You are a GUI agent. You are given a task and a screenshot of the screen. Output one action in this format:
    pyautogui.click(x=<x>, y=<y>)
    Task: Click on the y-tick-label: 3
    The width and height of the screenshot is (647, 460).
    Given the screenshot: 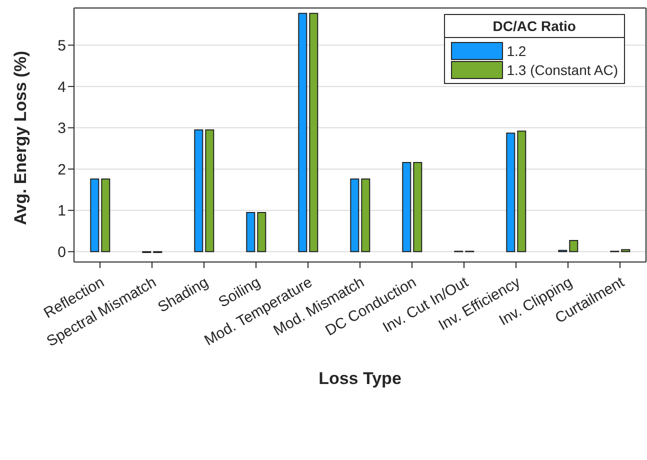 What is the action you would take?
    pyautogui.click(x=62, y=129)
    